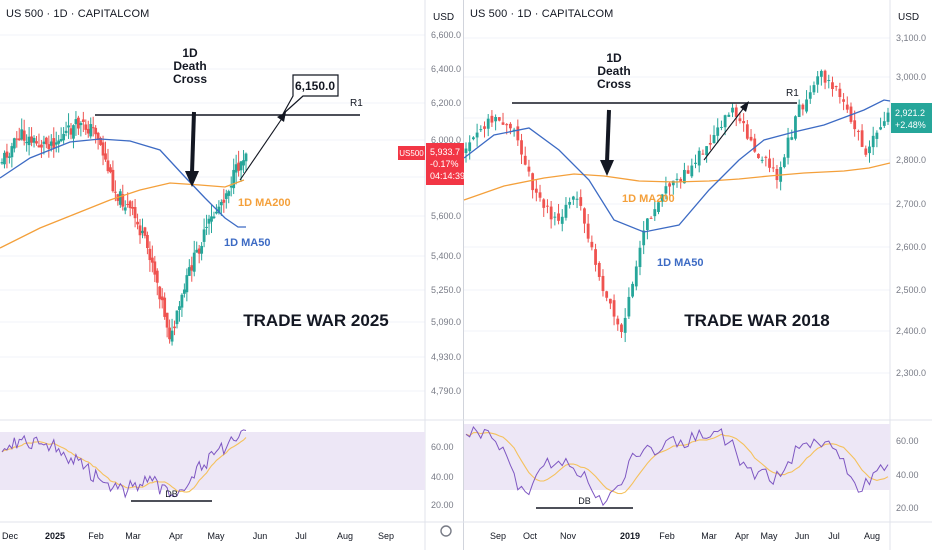 This screenshot has height=550, width=932. I want to click on price-tick-label: 6,400.0, so click(446, 69).